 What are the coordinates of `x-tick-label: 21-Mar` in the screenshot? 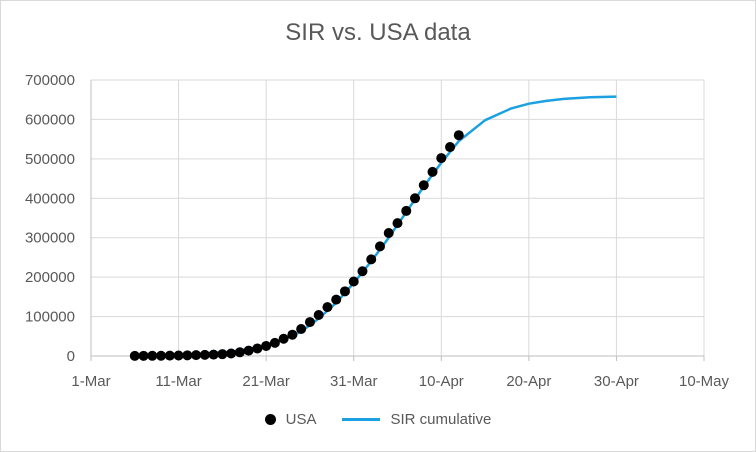 It's located at (266, 381).